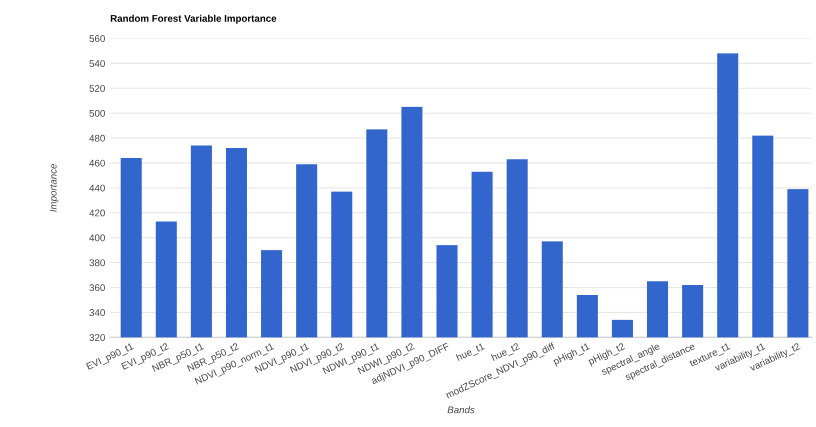 The image size is (816, 427). Describe the element at coordinates (97, 213) in the screenshot. I see `y-tick-label: 420` at that location.